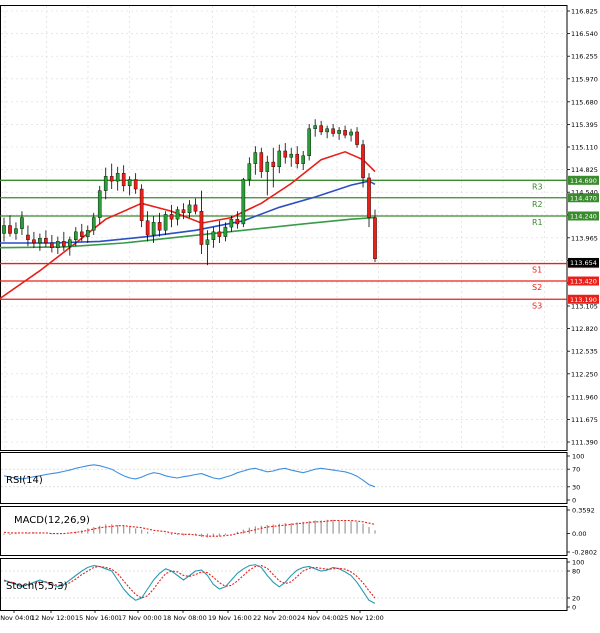 Image resolution: width=600 pixels, height=633 pixels. Describe the element at coordinates (583, 216) in the screenshot. I see `level-tag-text-r1: 114.240` at that location.